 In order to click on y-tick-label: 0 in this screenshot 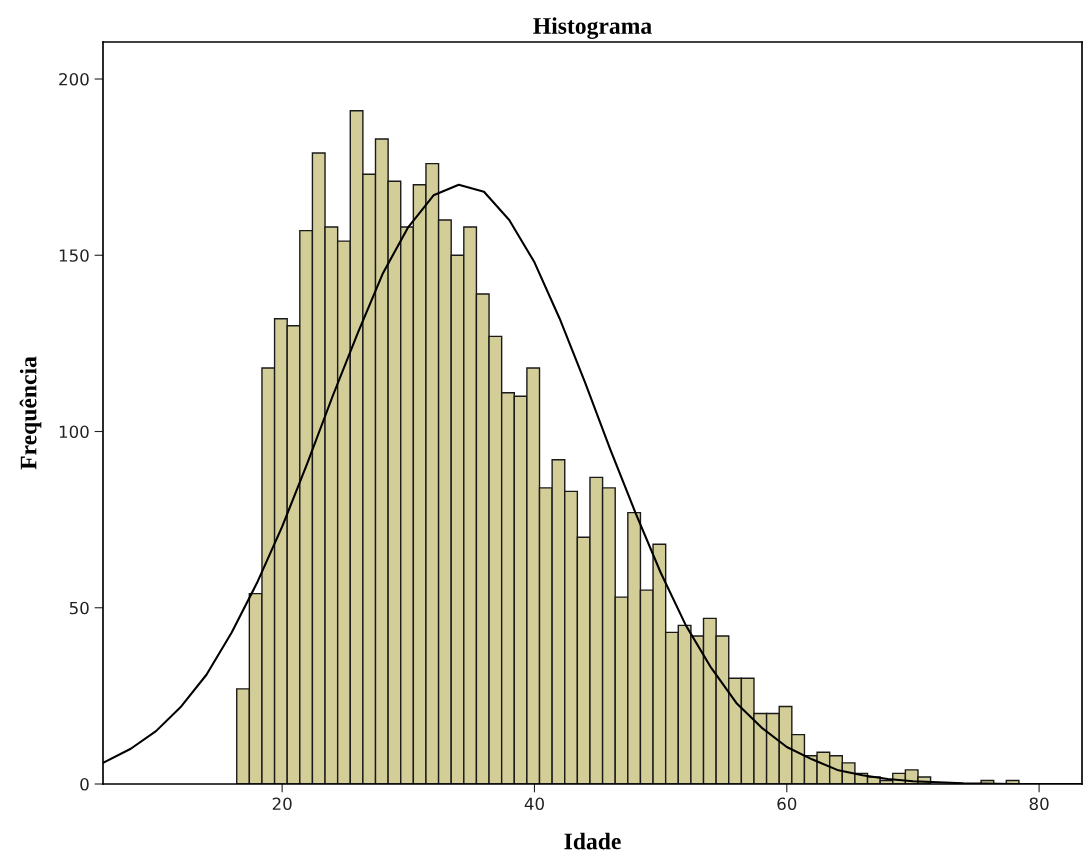, I will do `click(84, 784)`.